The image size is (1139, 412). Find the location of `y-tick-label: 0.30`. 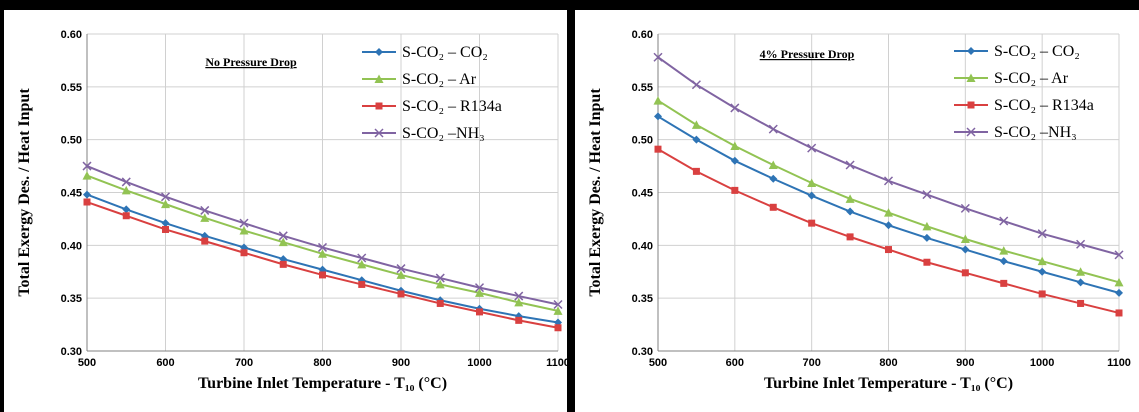

y-tick-label: 0.30 is located at coordinates (642, 352).